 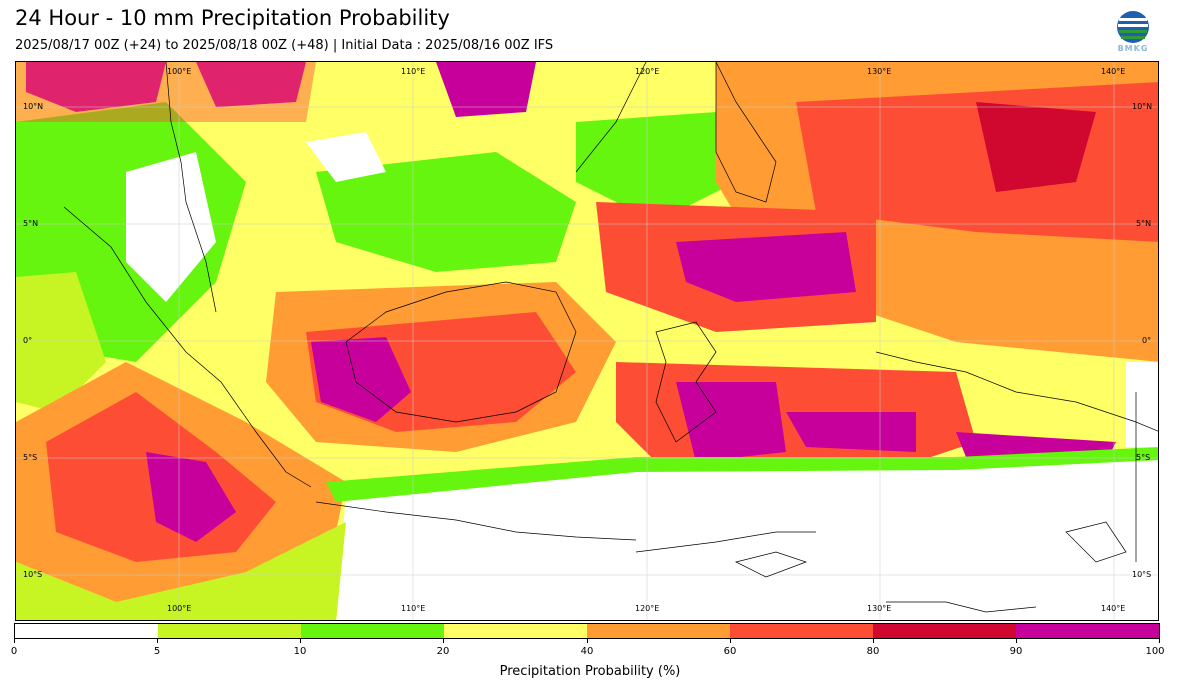 I want to click on lon-label-top: 100°E, so click(x=179, y=71).